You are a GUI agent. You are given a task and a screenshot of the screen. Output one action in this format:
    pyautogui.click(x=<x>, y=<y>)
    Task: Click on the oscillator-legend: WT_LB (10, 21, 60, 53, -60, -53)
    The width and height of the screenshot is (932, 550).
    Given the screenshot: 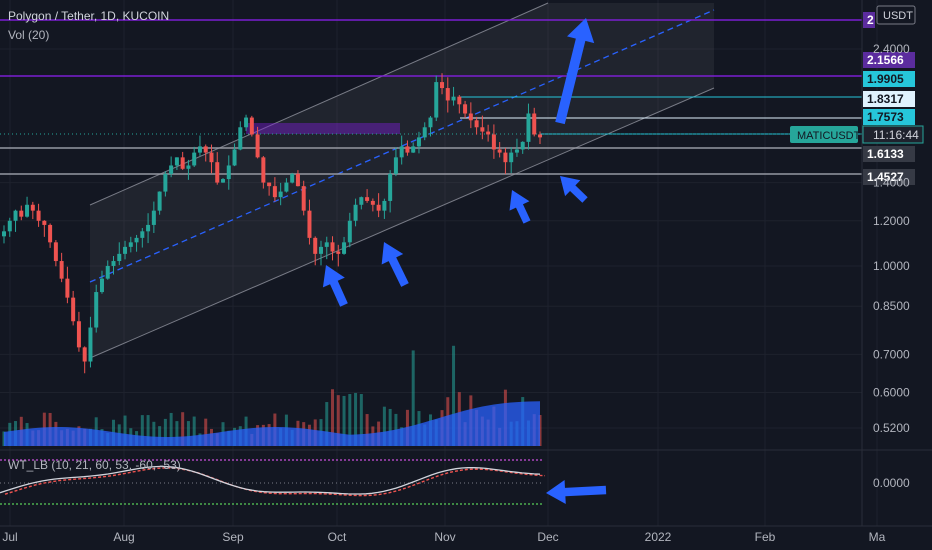 What is the action you would take?
    pyautogui.click(x=94, y=465)
    